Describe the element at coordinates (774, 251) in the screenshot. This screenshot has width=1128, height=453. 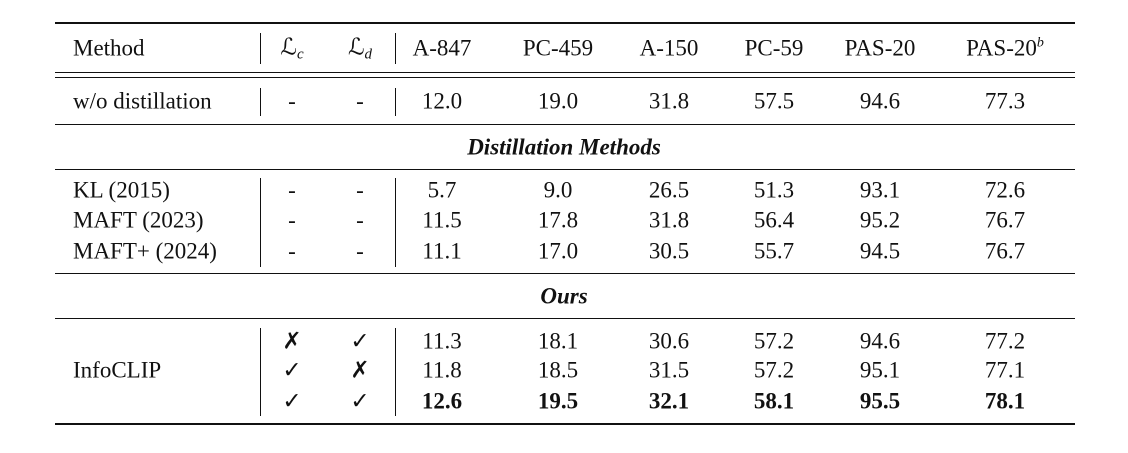
I see `score: 55.7` at that location.